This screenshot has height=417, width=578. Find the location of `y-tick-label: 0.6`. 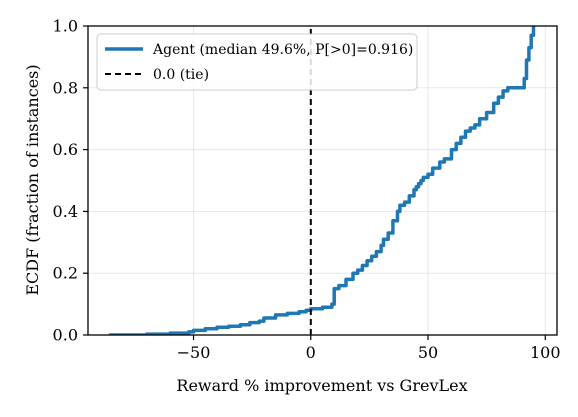

y-tick-label: 0.6 is located at coordinates (65, 149).